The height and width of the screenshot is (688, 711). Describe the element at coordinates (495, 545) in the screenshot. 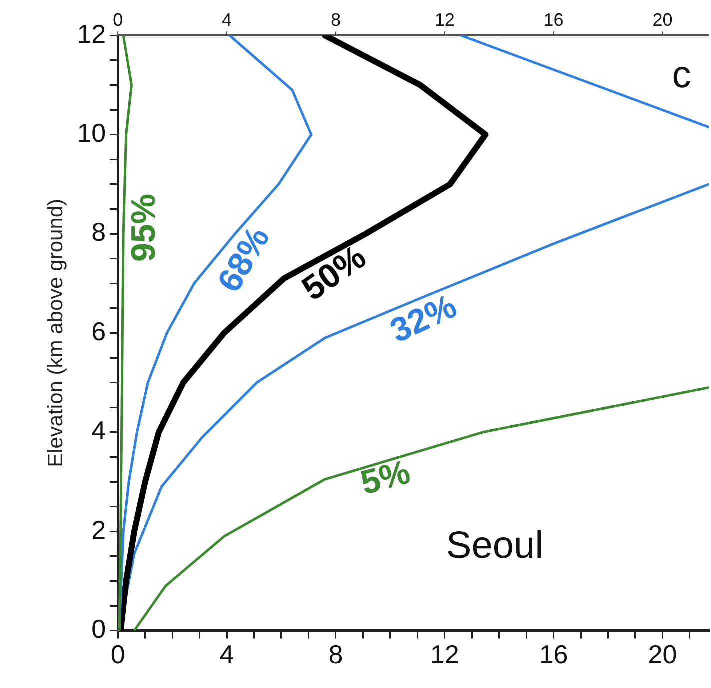

I see `annotation: Seoul` at that location.